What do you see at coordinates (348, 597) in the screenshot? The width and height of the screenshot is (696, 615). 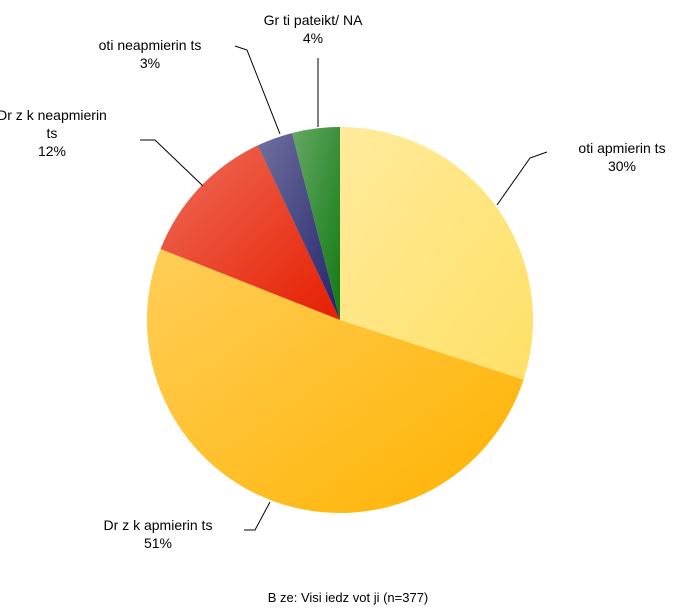 I see `base-note: B ze: Visi iedz vot ji (n=377)` at bounding box center [348, 597].